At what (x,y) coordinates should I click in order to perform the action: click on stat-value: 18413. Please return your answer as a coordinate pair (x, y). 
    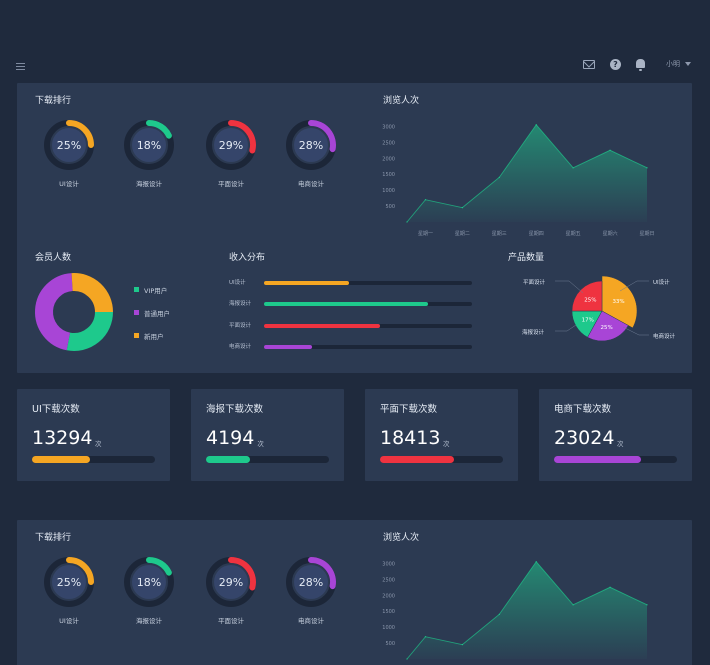
    Looking at the image, I should click on (410, 438).